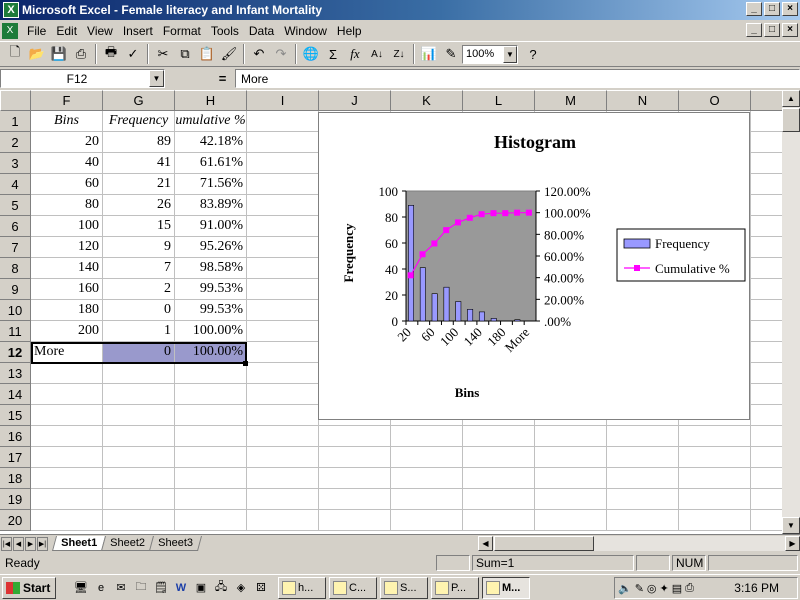 The image size is (800, 600). What do you see at coordinates (79, 543) in the screenshot?
I see `tab-sheet1: Sheet1` at bounding box center [79, 543].